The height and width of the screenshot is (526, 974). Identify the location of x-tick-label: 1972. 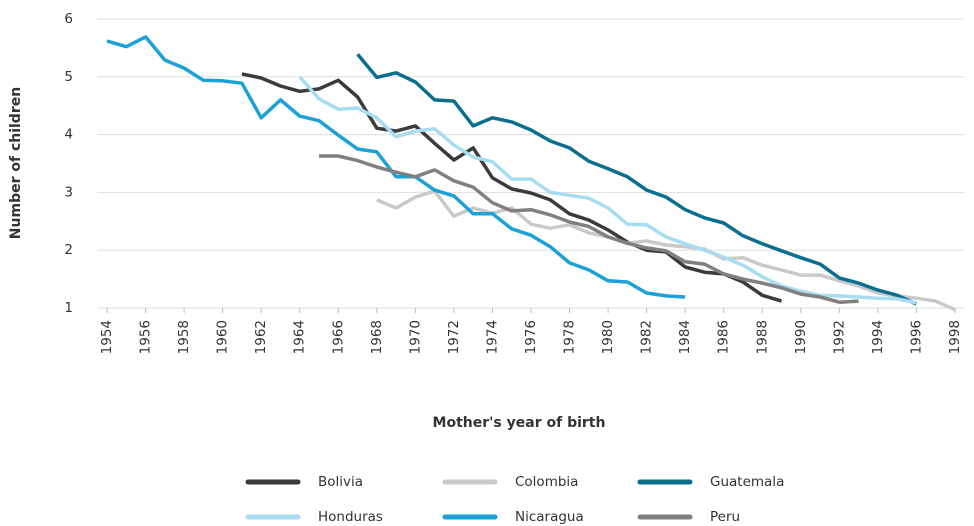
(454, 337).